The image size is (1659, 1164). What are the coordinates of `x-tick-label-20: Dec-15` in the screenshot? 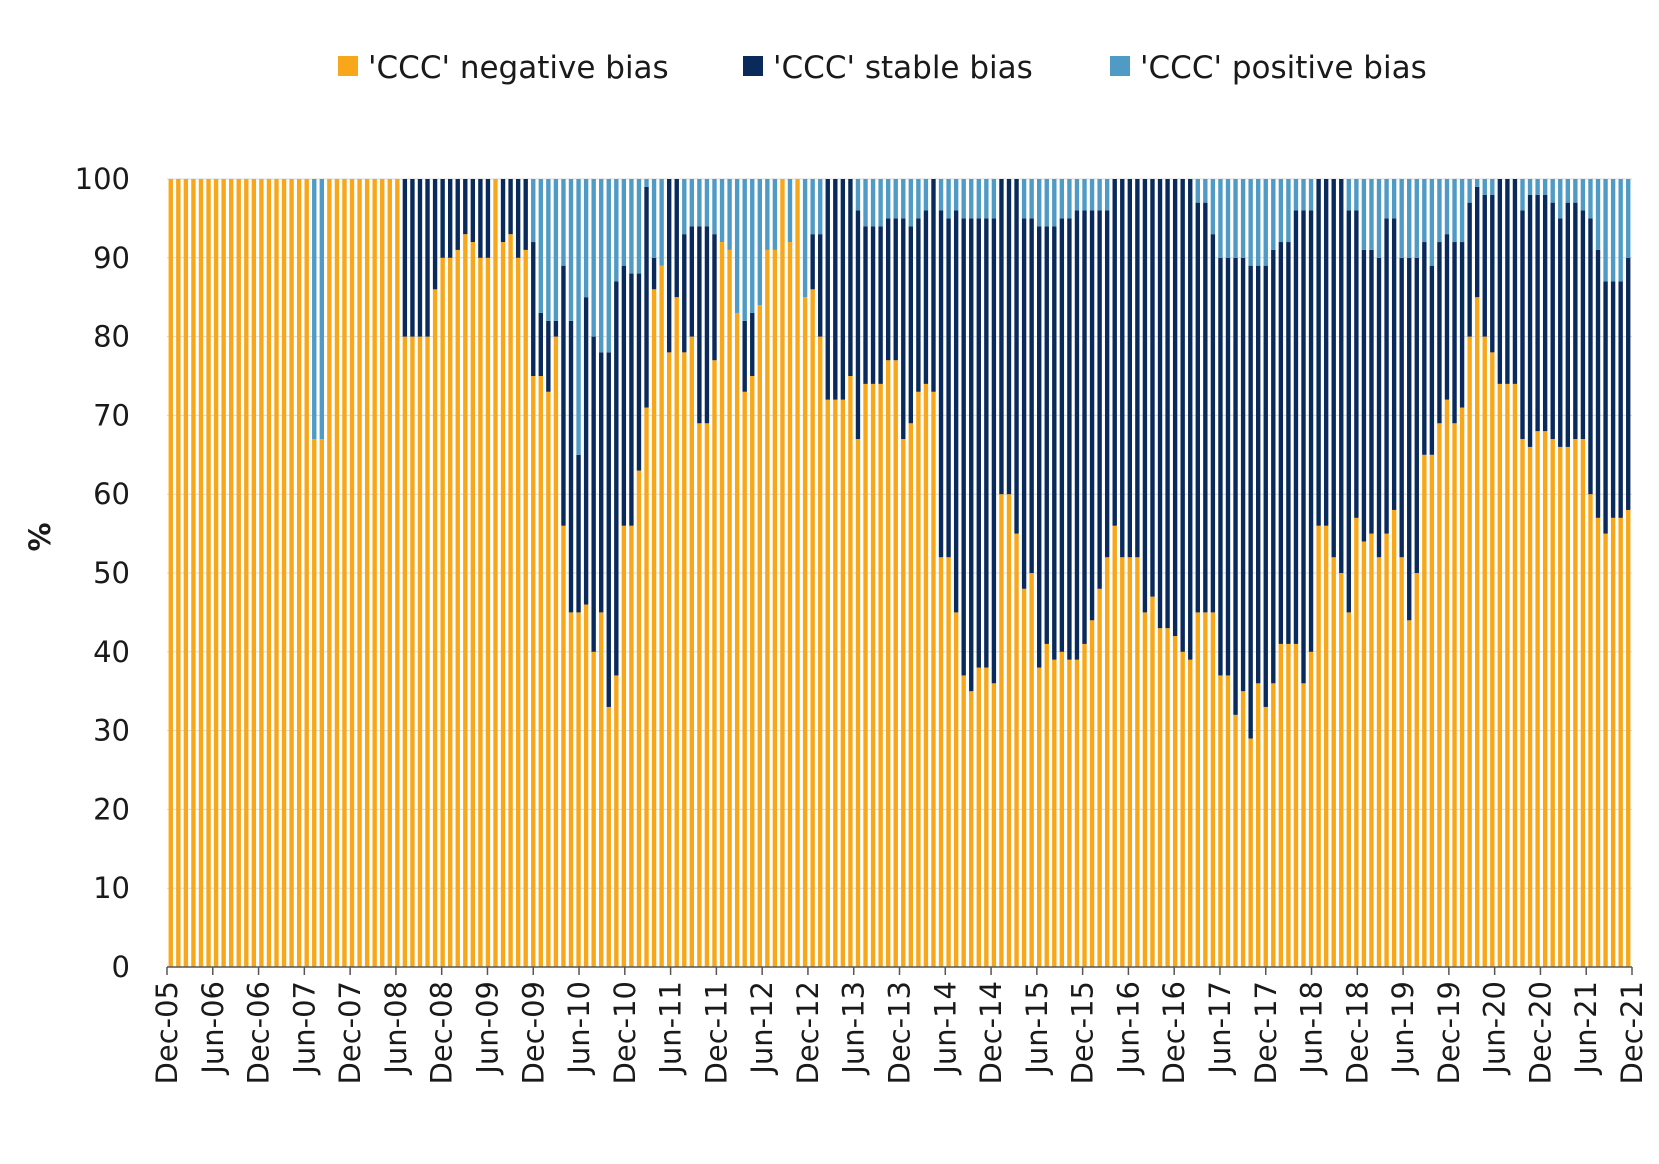 It's located at (1083, 1032).